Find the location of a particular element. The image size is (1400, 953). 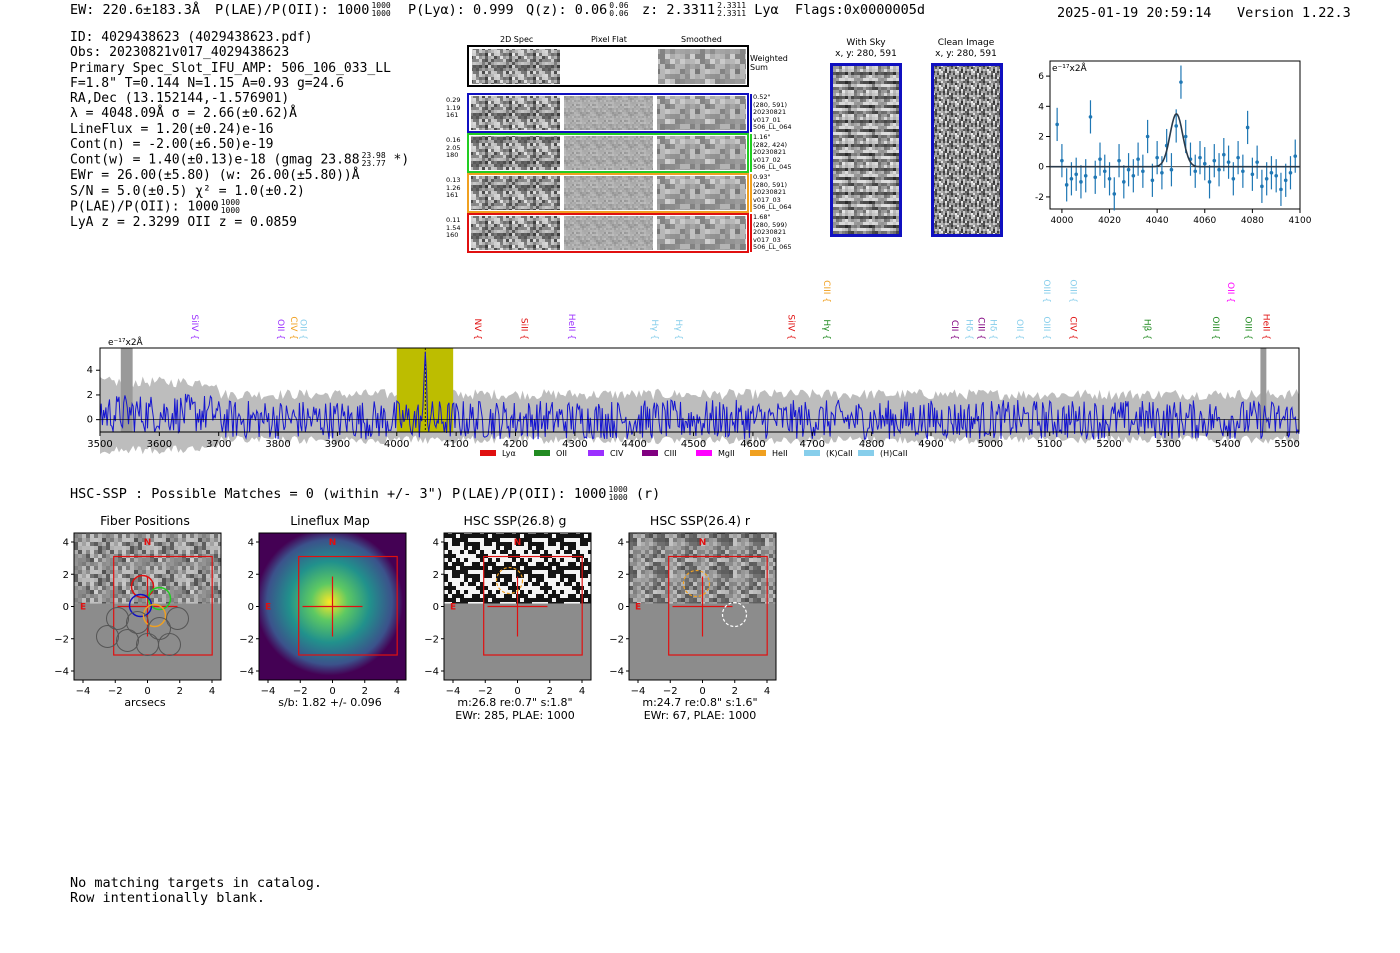

spectrum-xtick: 4300 is located at coordinates (574, 444).